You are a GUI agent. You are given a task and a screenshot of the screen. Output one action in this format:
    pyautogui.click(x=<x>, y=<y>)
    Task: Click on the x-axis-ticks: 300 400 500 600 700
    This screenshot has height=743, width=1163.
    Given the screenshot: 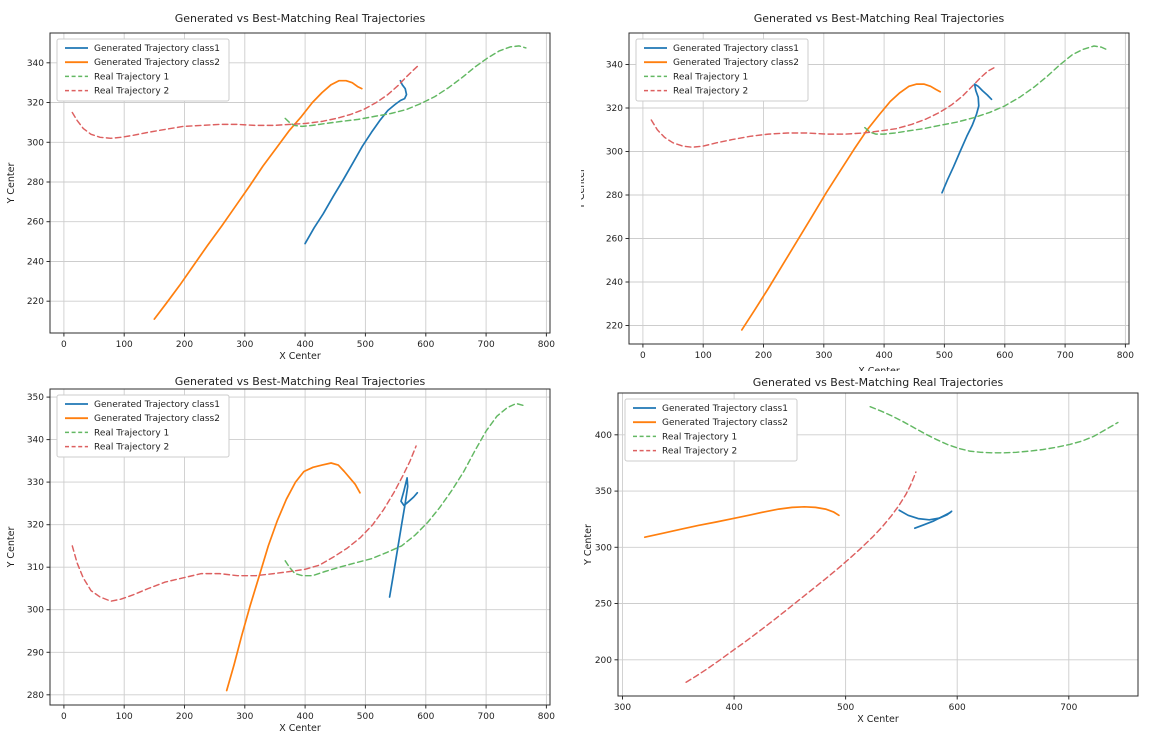 What is the action you would take?
    pyautogui.click(x=846, y=704)
    